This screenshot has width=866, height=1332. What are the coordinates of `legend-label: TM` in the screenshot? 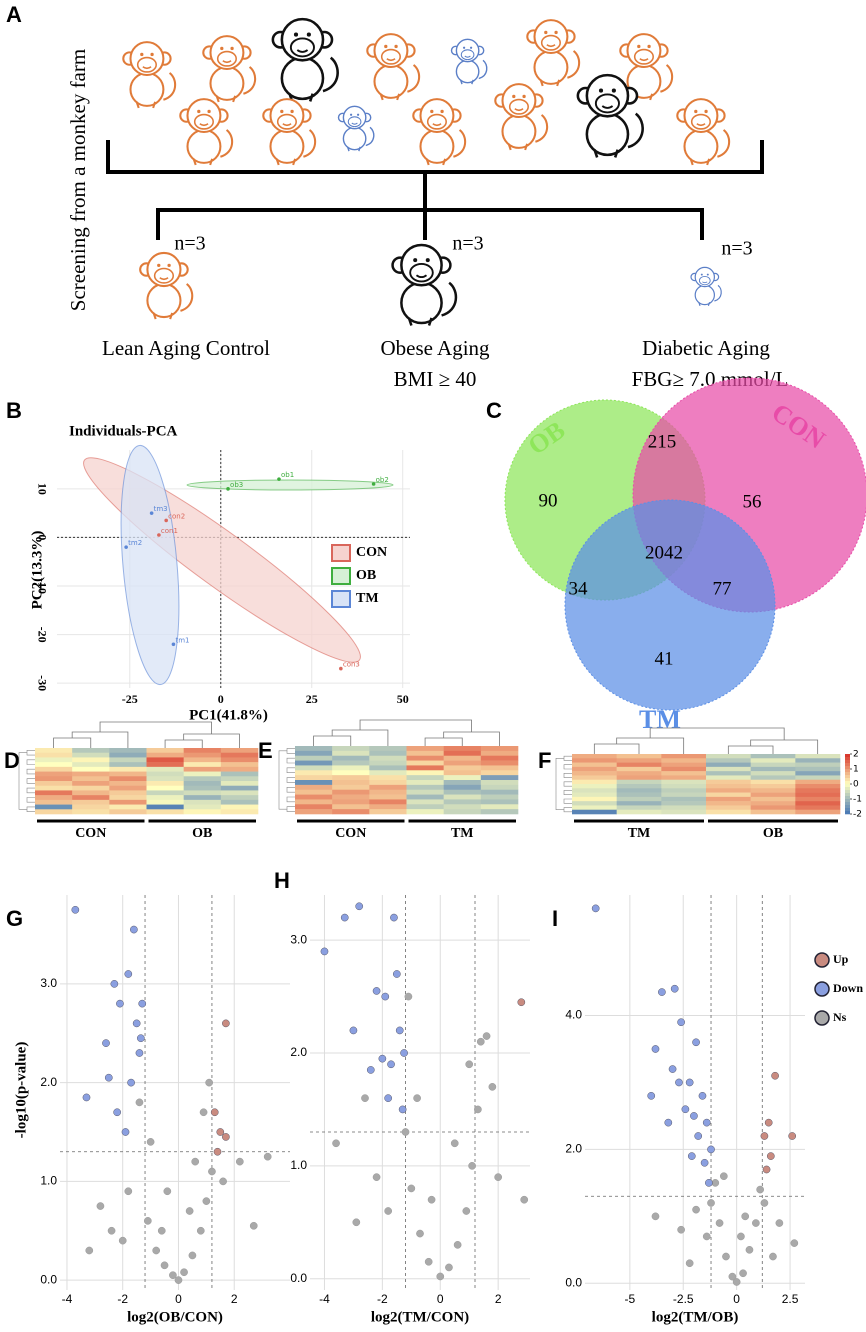 It's located at (367, 598).